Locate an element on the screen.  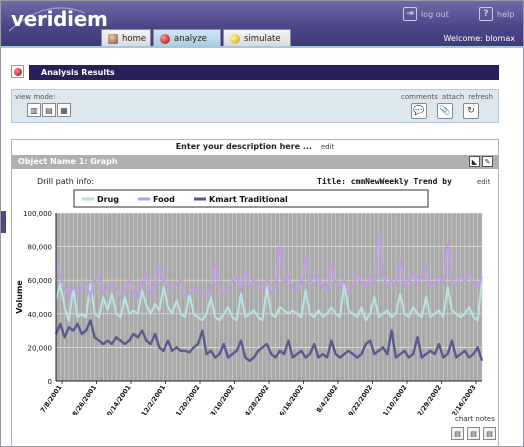
x-tick-label: 10/14/2001 is located at coordinates (118, 399).